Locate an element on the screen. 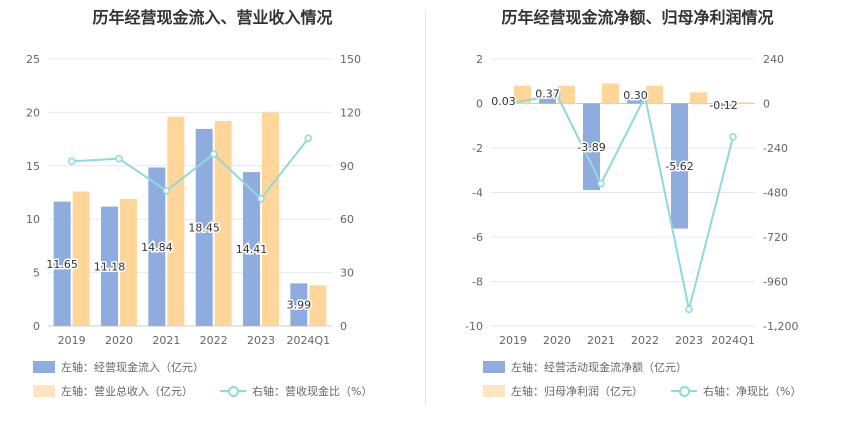  right-tick-label: 30 is located at coordinates (347, 273).